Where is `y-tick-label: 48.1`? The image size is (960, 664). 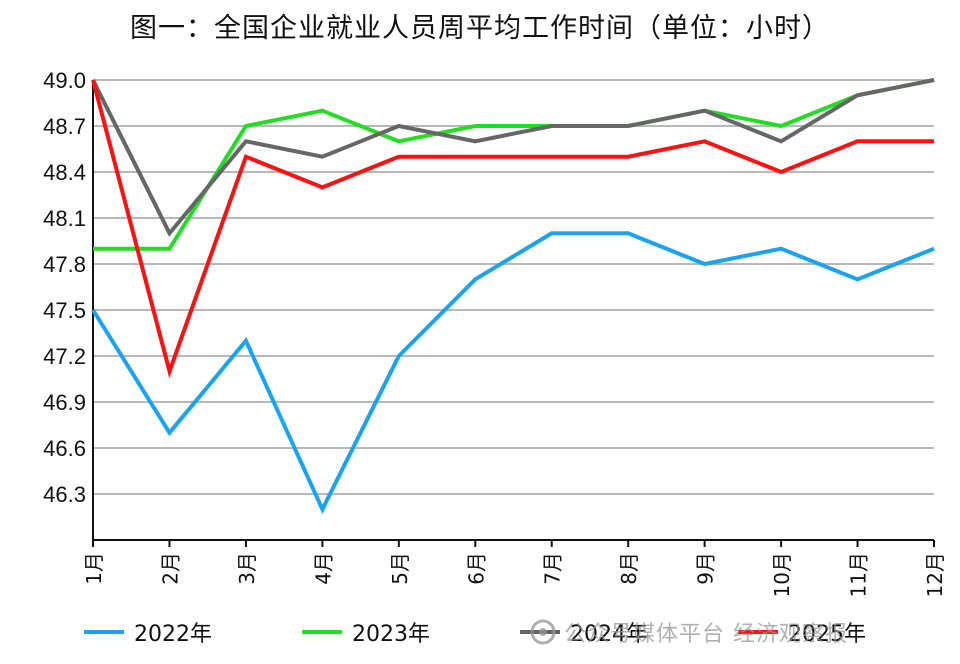 y-tick-label: 48.1 is located at coordinates (64, 218).